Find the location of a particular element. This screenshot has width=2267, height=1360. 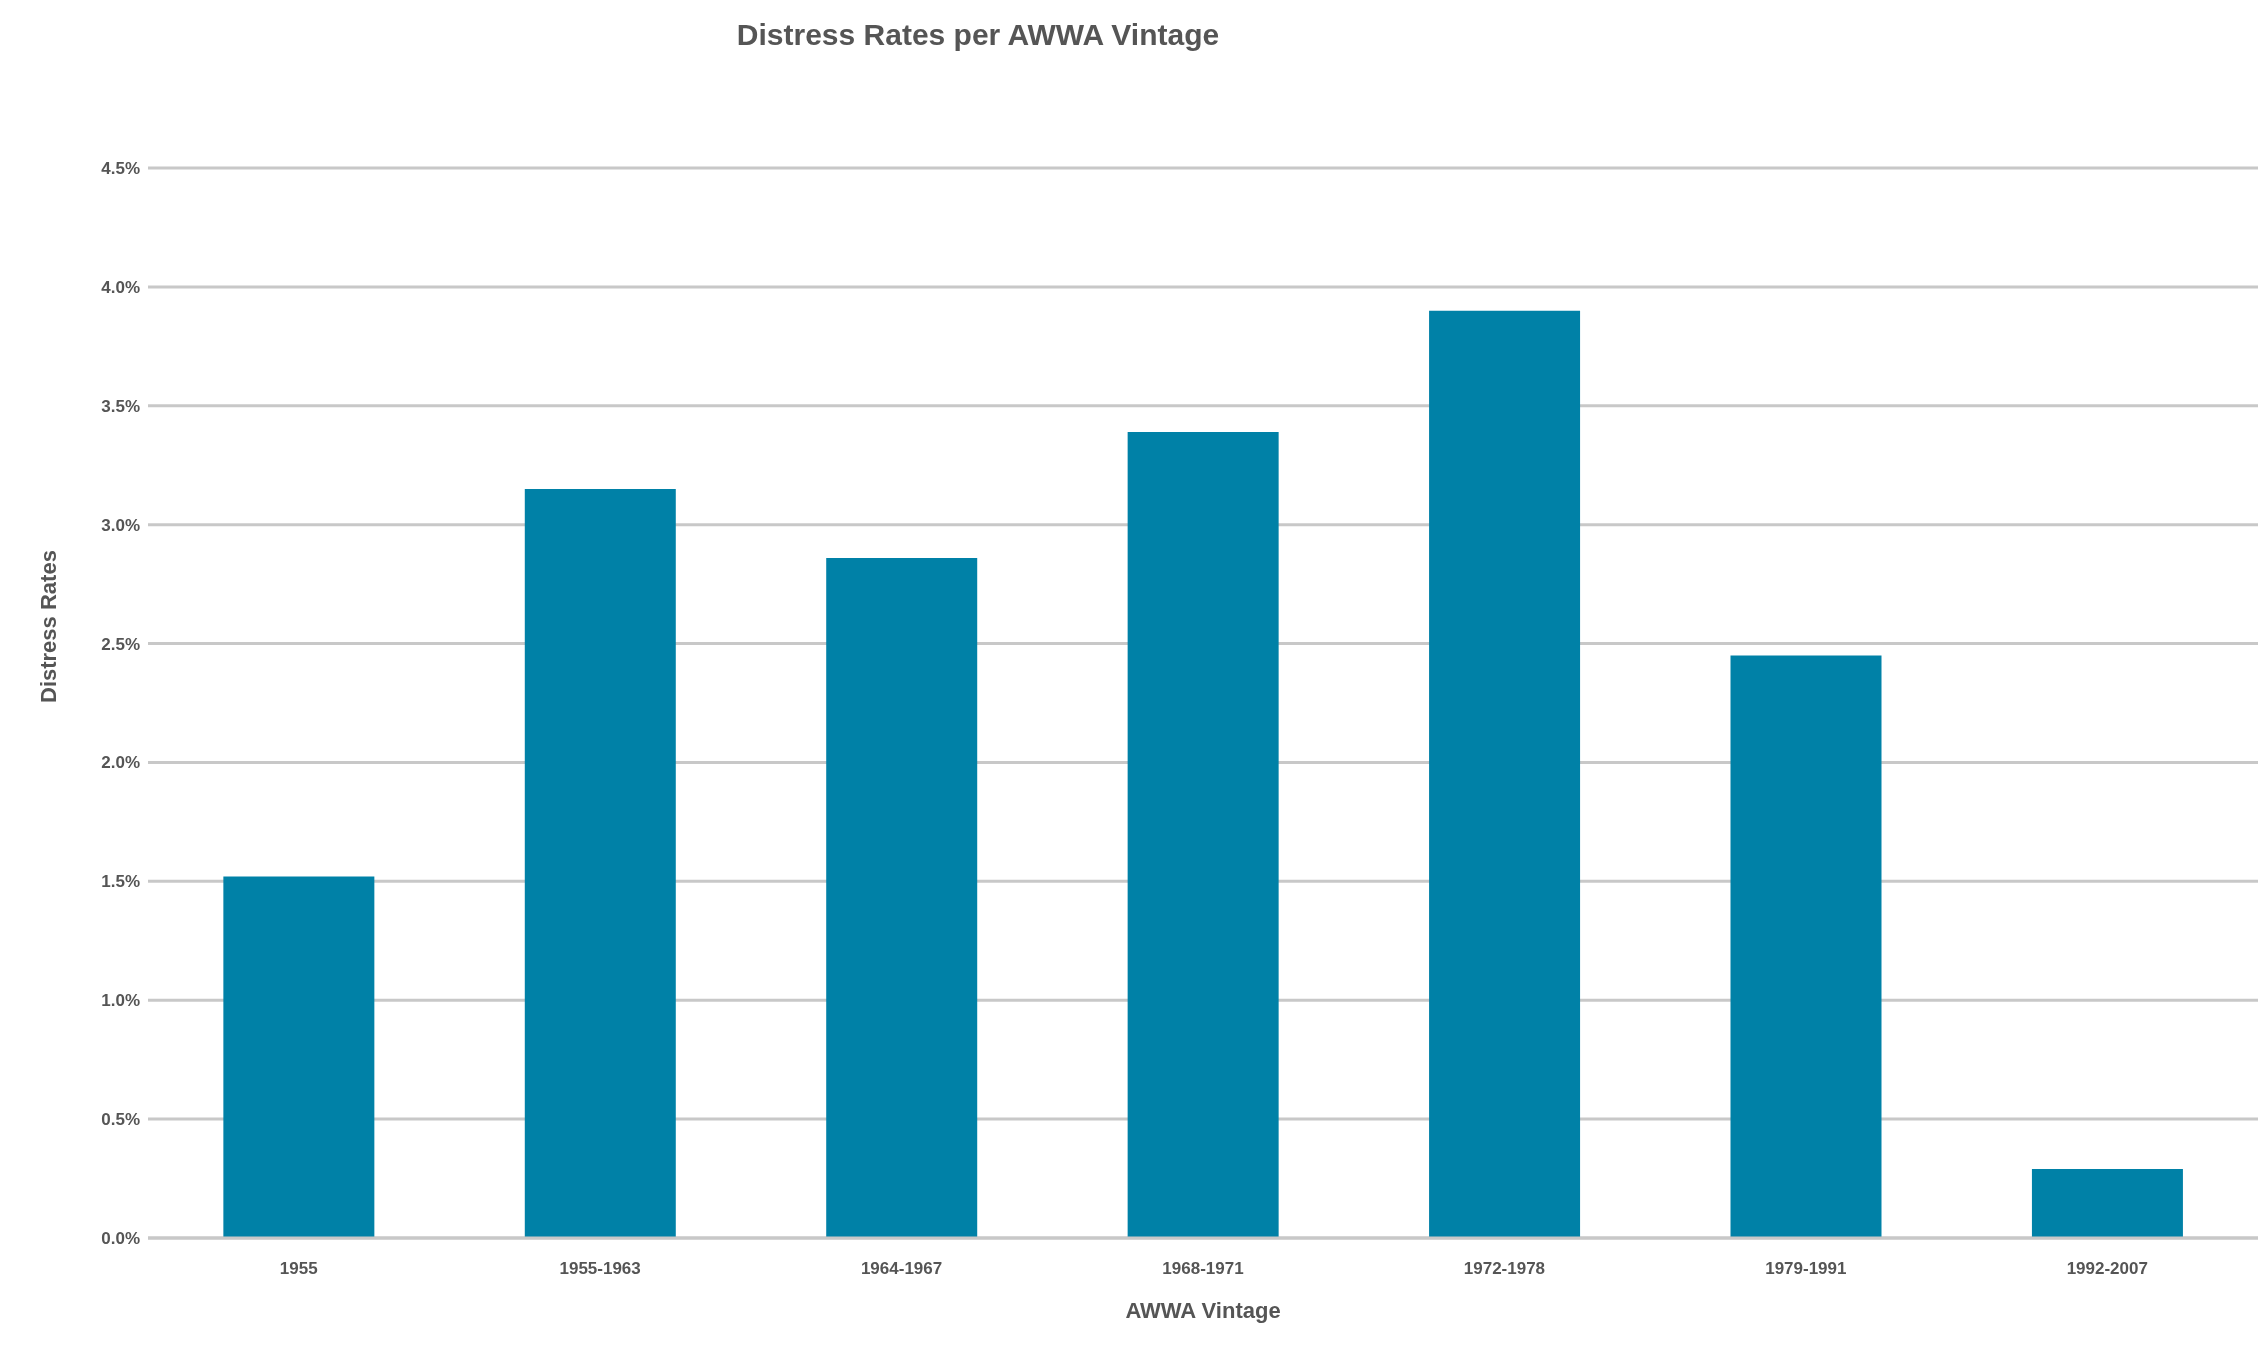

x-tick-label: 1979-1991 is located at coordinates (1806, 1269).